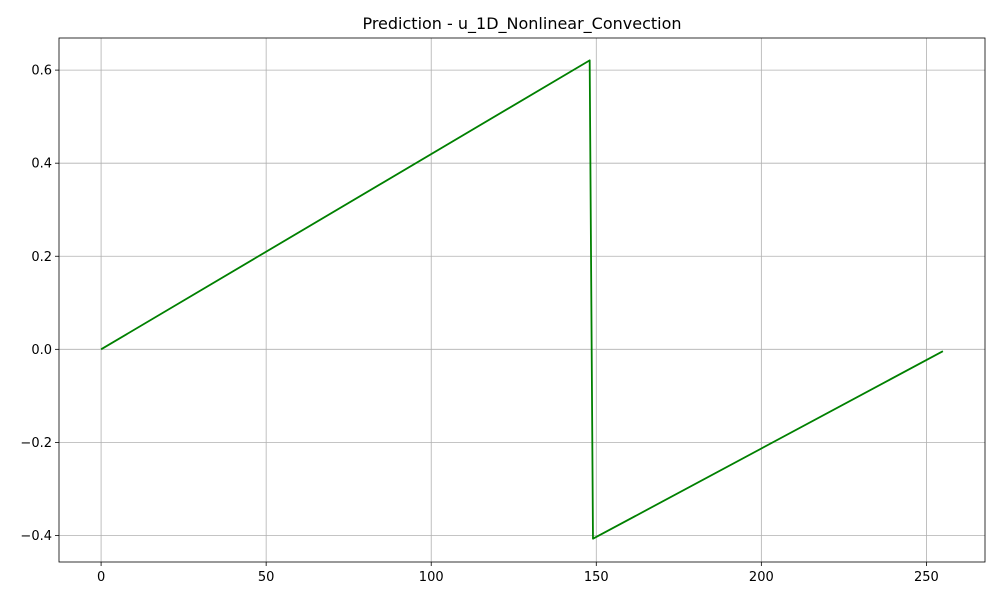  I want to click on y-tick-label: 0.0, so click(41, 350).